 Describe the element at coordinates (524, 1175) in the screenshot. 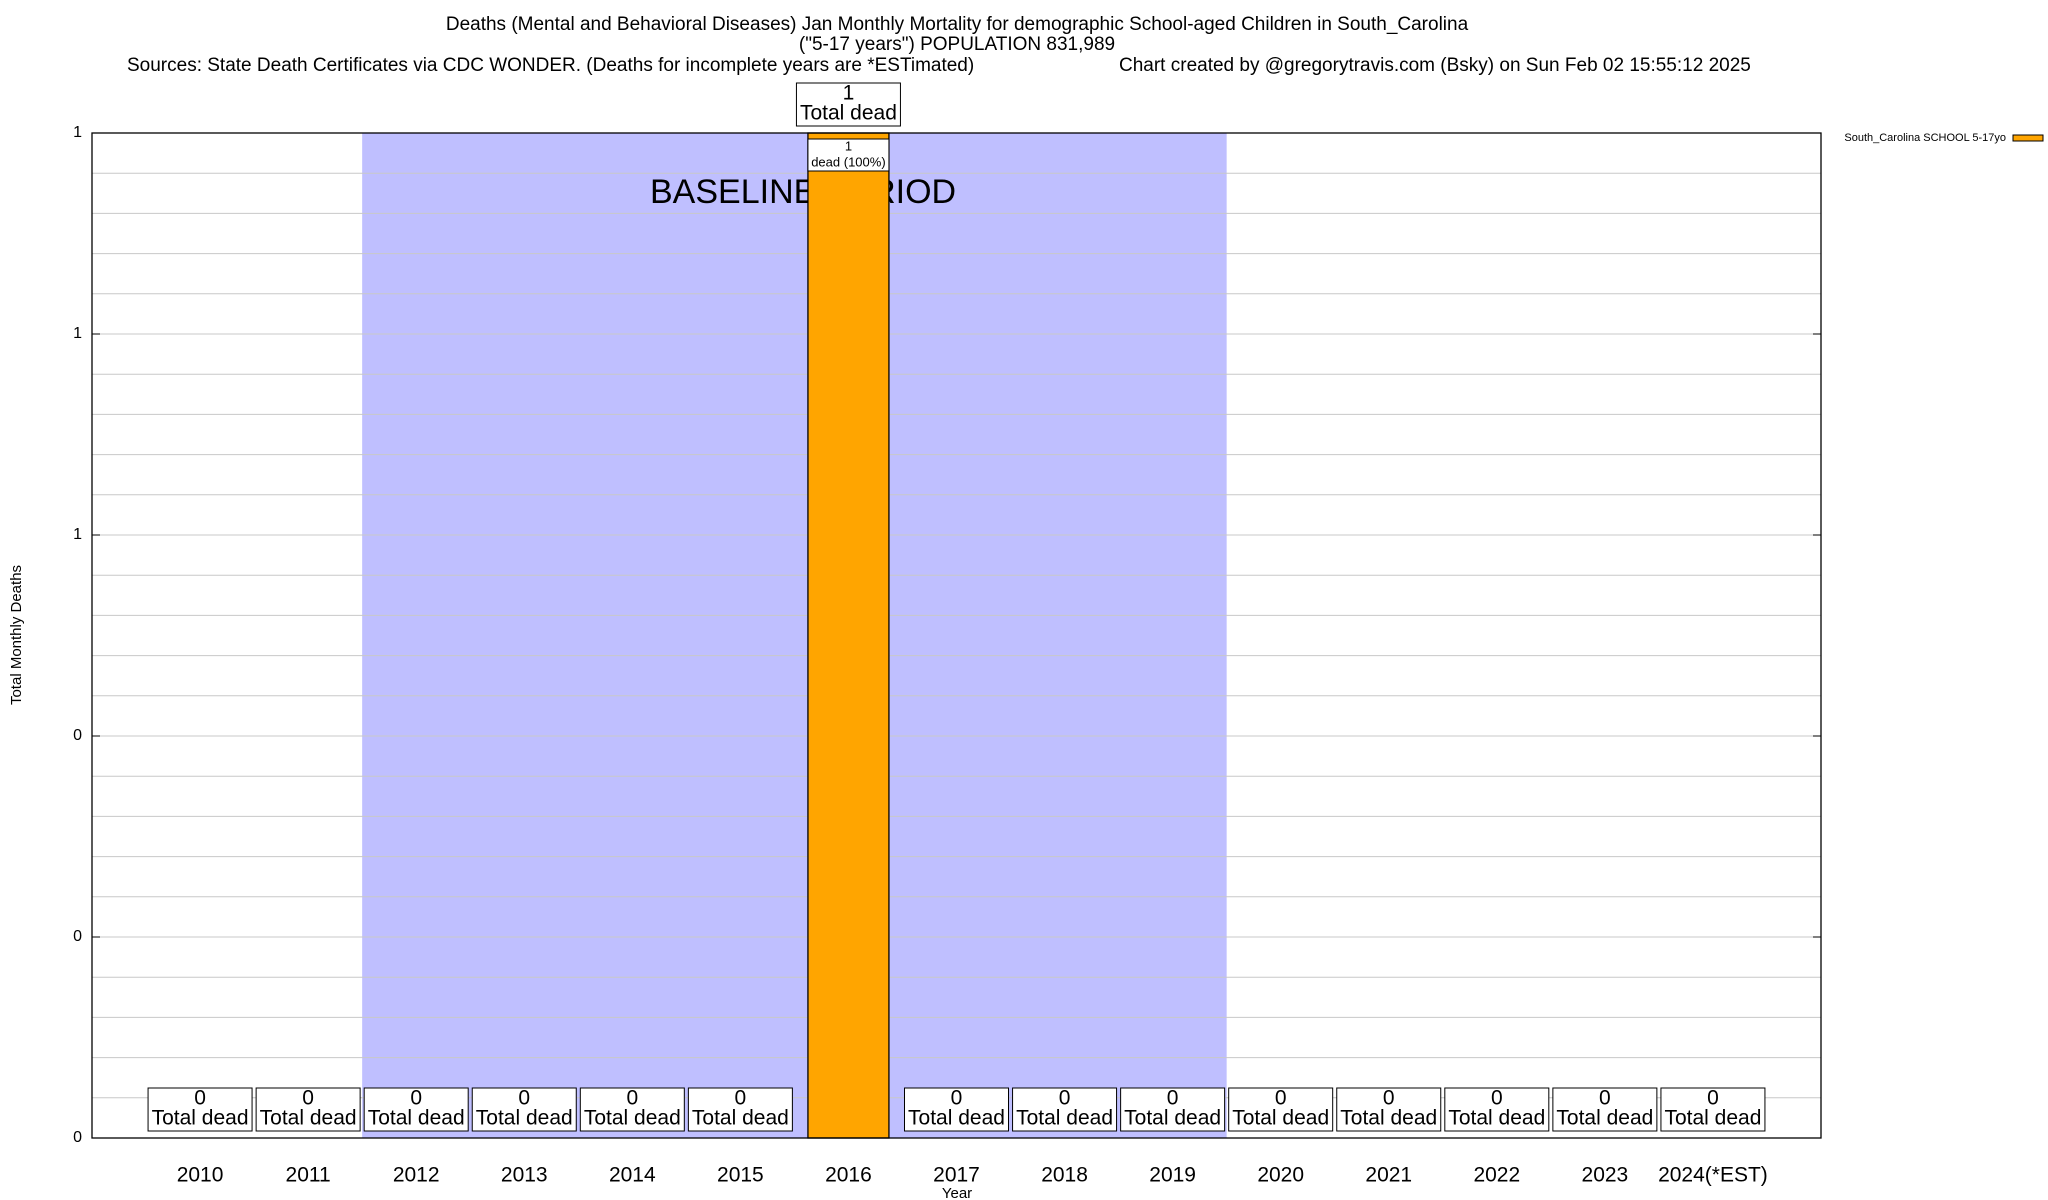

I see `x-tick-label: 2013` at that location.